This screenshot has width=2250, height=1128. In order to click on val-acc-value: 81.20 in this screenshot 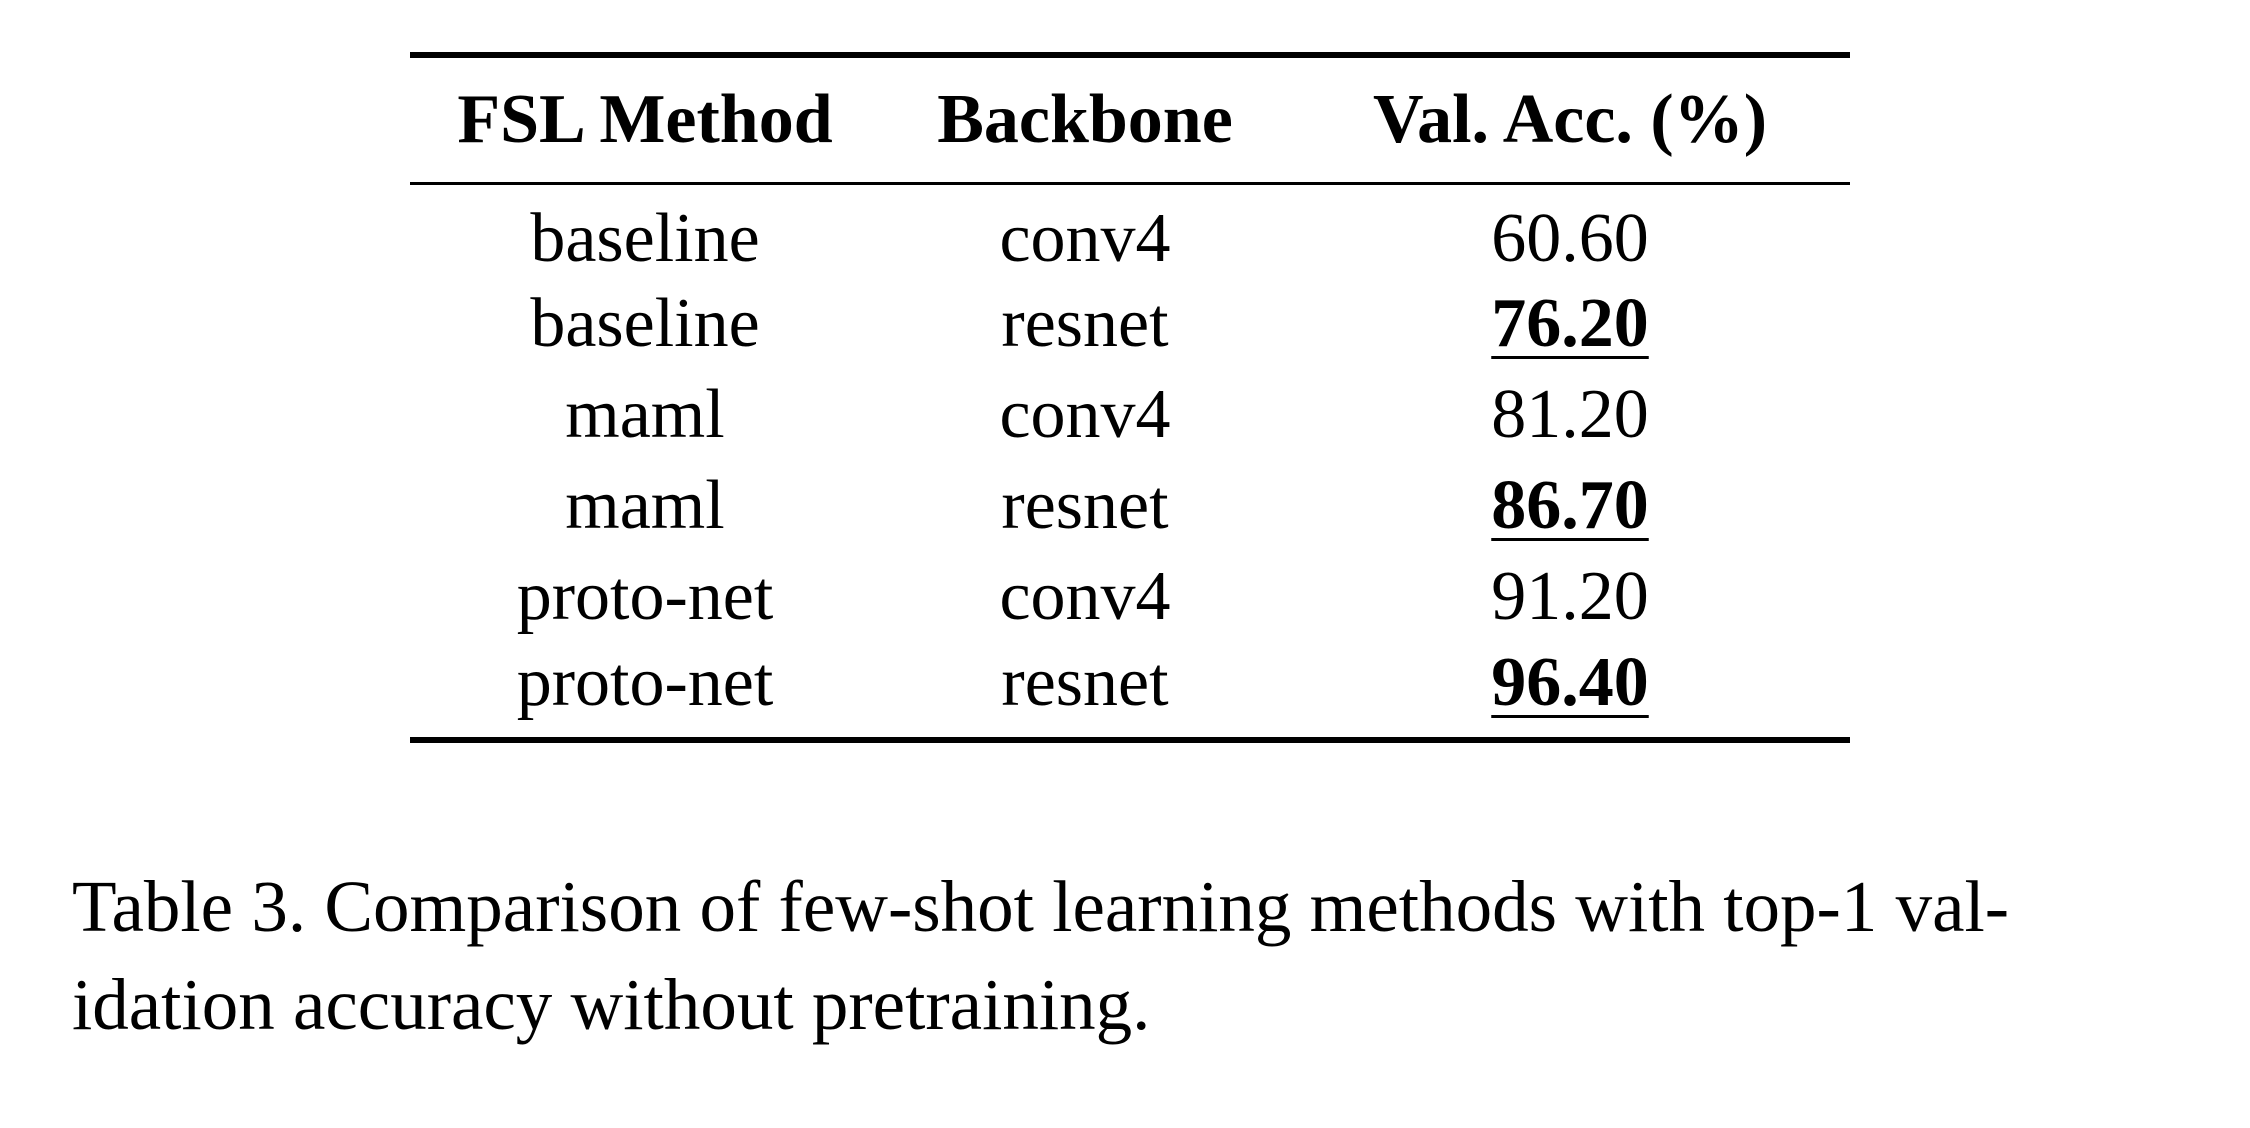, I will do `click(1570, 414)`.